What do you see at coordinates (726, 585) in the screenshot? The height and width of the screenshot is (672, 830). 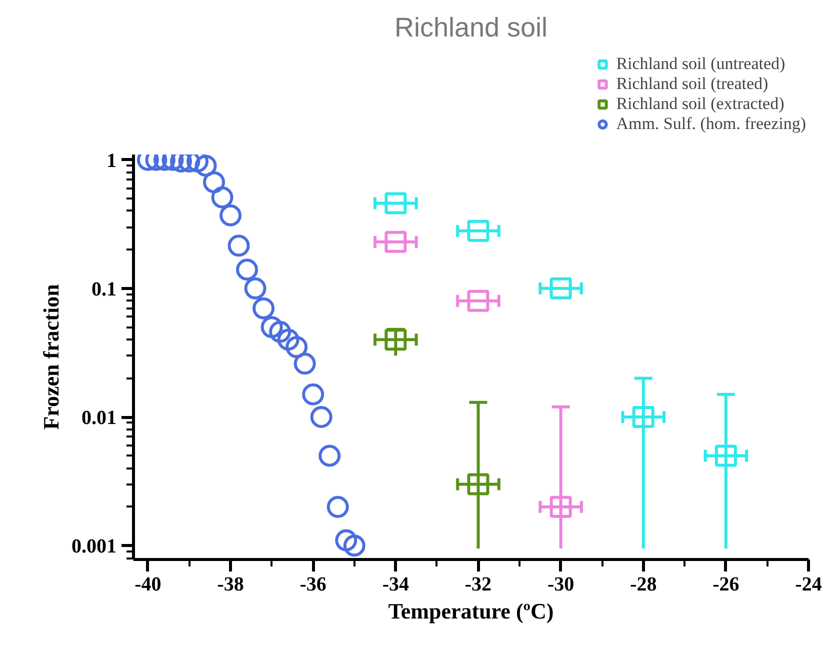 I see `x-tick-label: -26` at bounding box center [726, 585].